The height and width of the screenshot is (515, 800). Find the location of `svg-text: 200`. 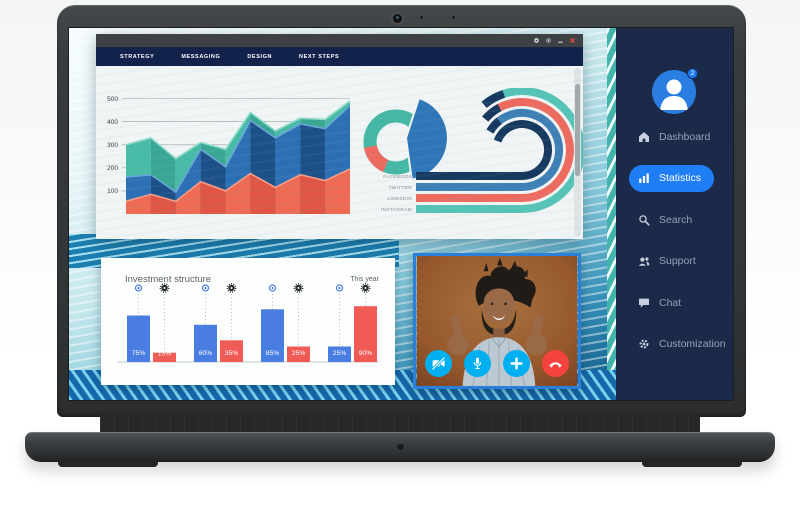

svg-text: 200 is located at coordinates (112, 168).